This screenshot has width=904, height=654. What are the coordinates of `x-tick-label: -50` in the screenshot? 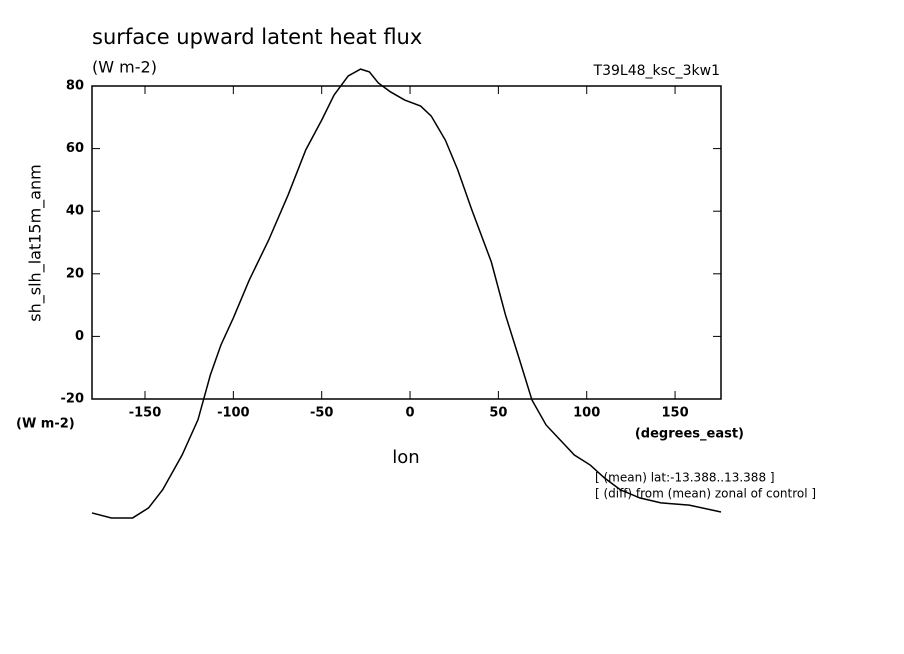 It's located at (322, 413).